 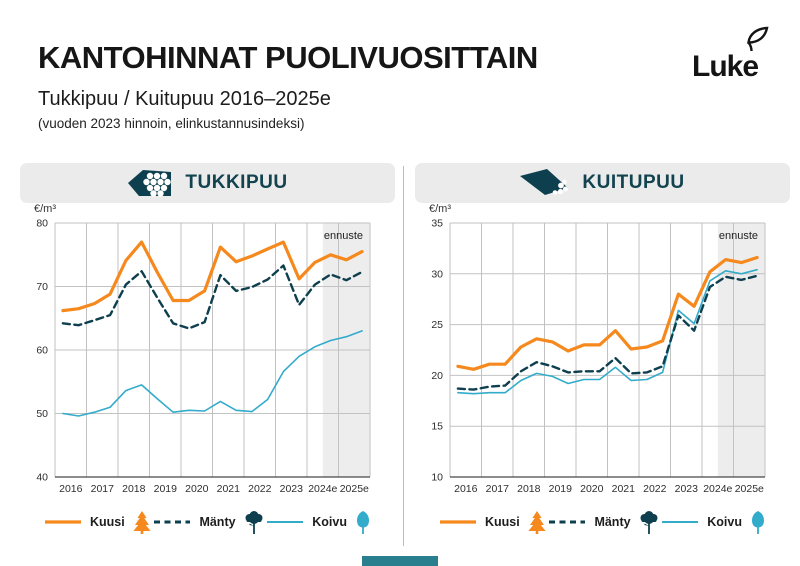 What do you see at coordinates (42, 224) in the screenshot?
I see `y-tick-label: 80` at bounding box center [42, 224].